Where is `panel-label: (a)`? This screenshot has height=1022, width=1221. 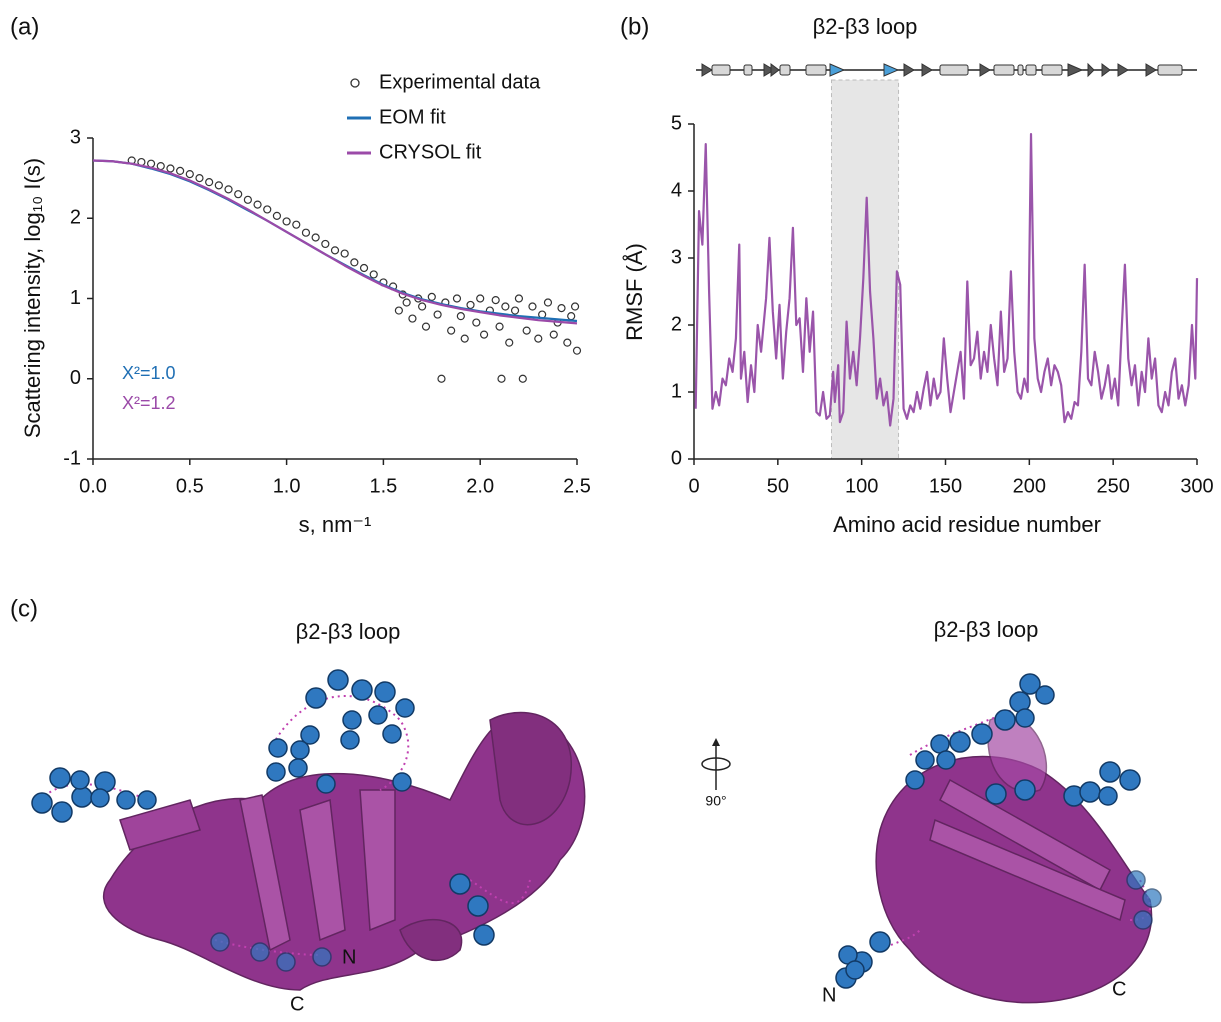
panel-label: (a) is located at coordinates (24, 26).